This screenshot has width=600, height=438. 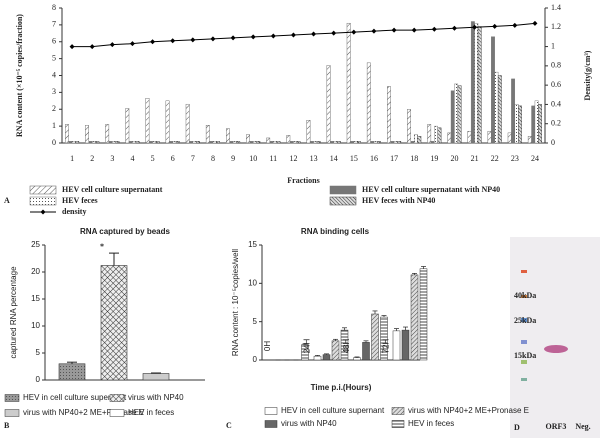 What do you see at coordinates (233, 158) in the screenshot?
I see `x-tick-label: 9` at bounding box center [233, 158].